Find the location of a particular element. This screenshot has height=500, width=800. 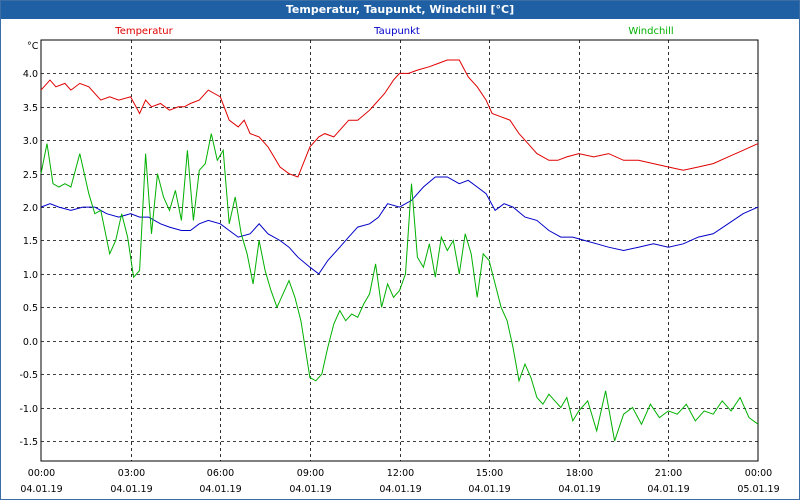

x-tick-time: 12:00 is located at coordinates (400, 473).